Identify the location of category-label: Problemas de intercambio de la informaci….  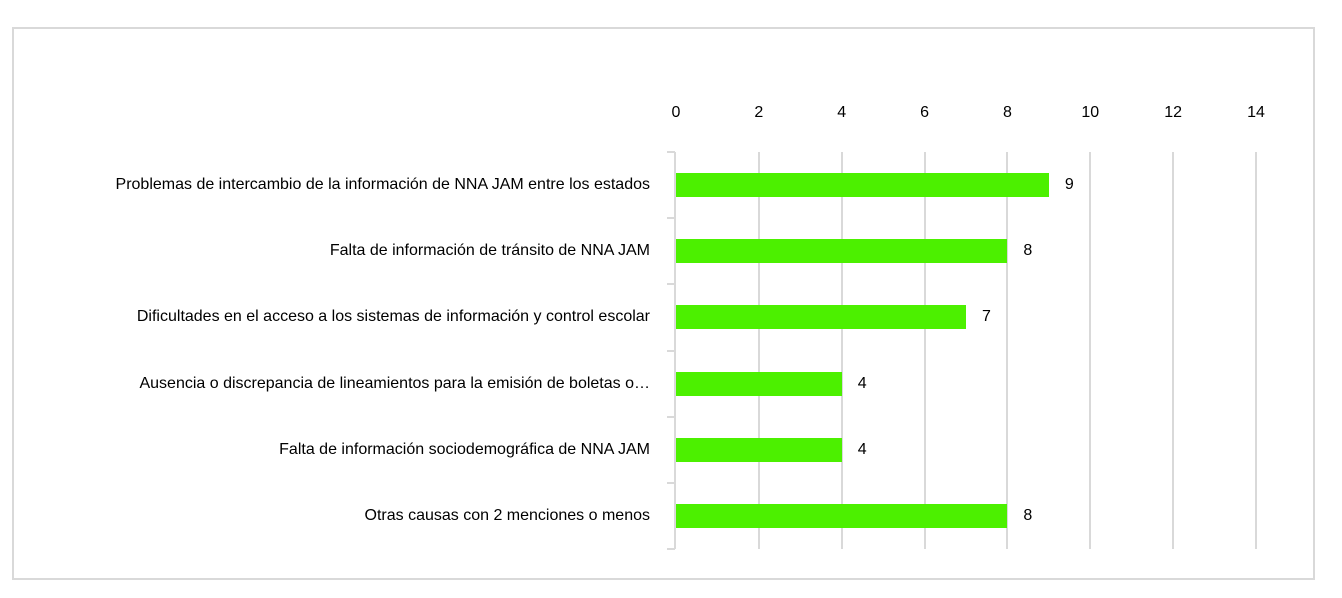
(382, 185).